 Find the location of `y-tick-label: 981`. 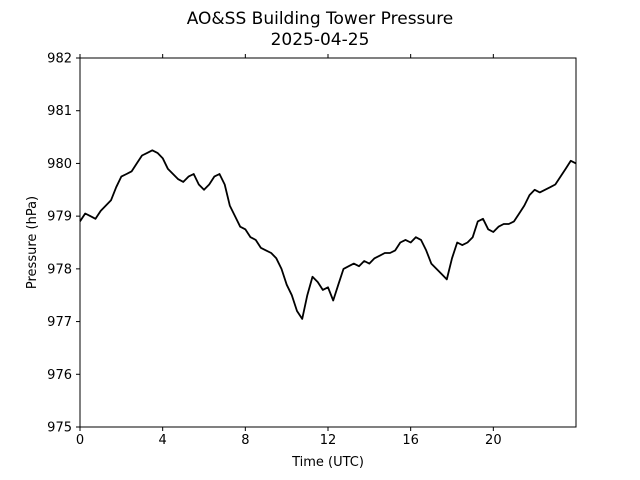

y-tick-label: 981 is located at coordinates (59, 111).